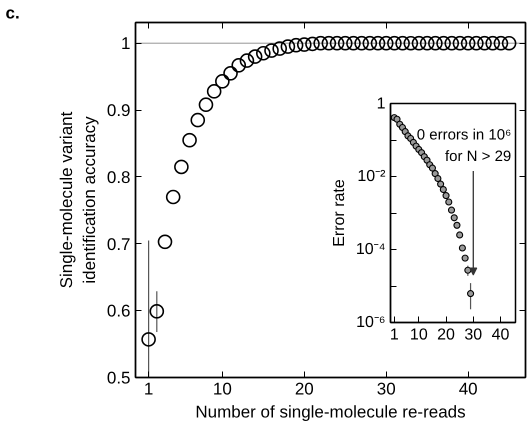 This screenshot has height=446, width=530. I want to click on y-tick-label: 0.6, so click(118, 311).